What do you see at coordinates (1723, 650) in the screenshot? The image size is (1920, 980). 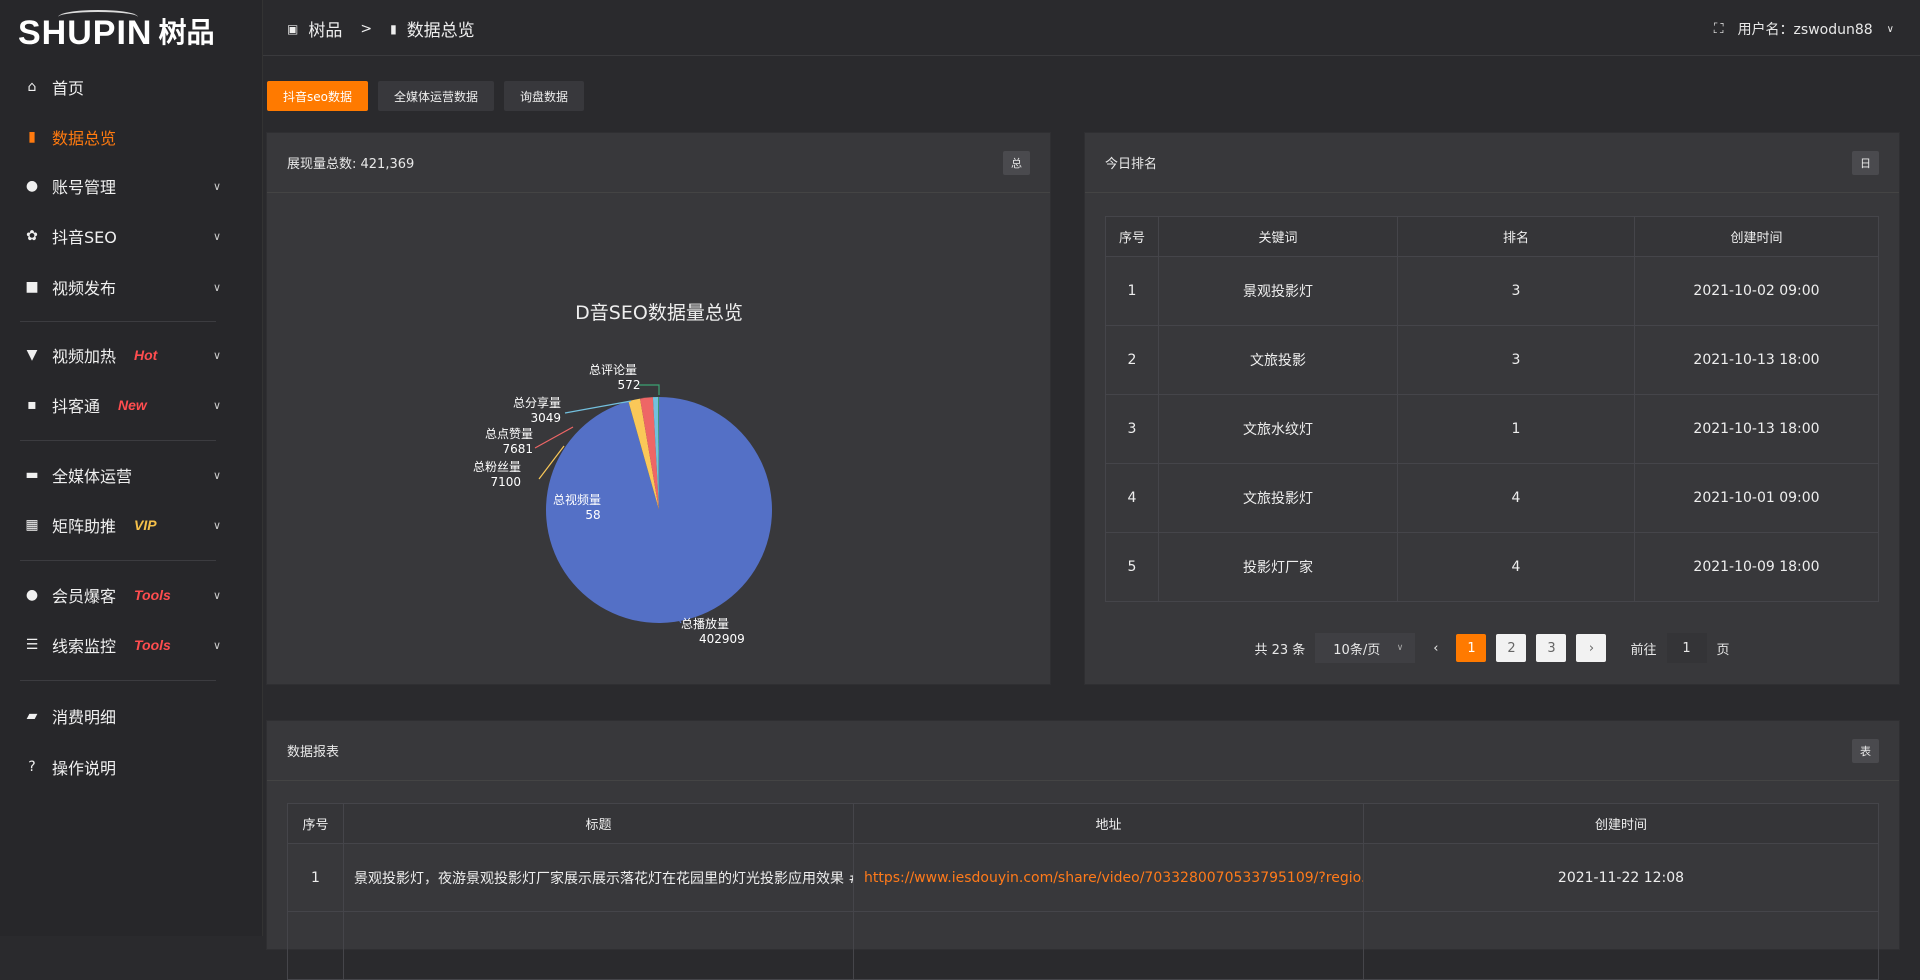 I see `page-suffix: 页` at bounding box center [1723, 650].